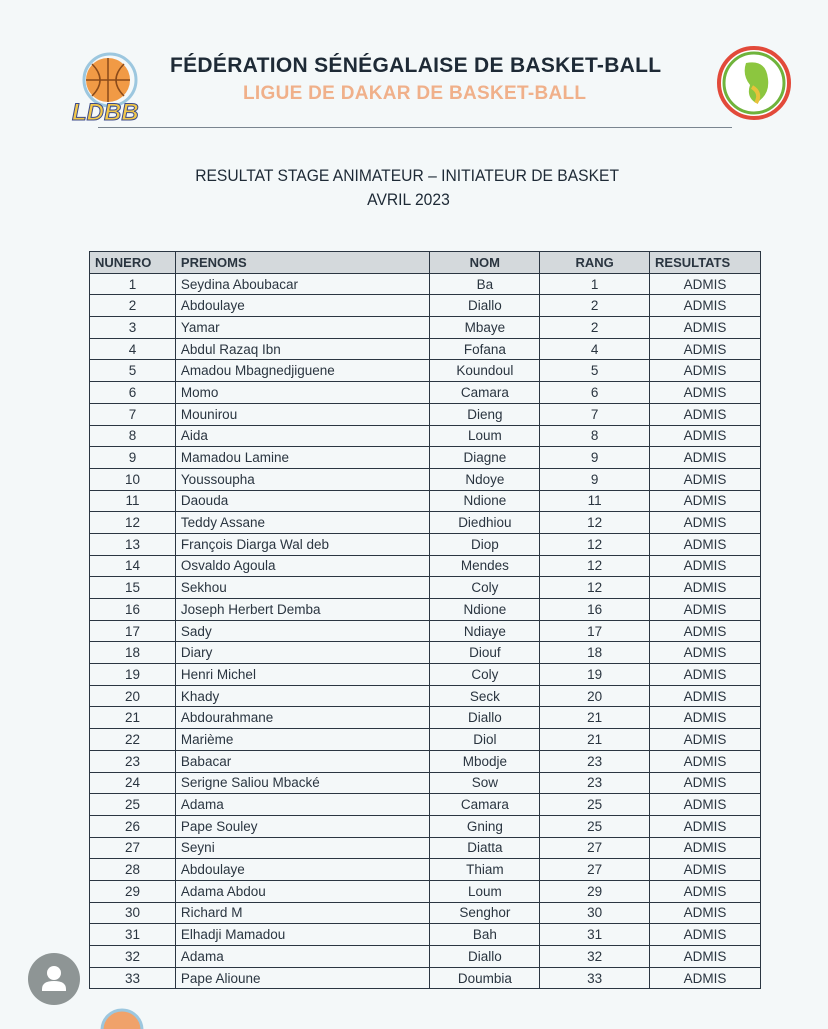 Image resolution: width=828 pixels, height=1029 pixels. I want to click on table-row: 13 François Diarga Wal deb Diop 12 ADMIS, so click(425, 544).